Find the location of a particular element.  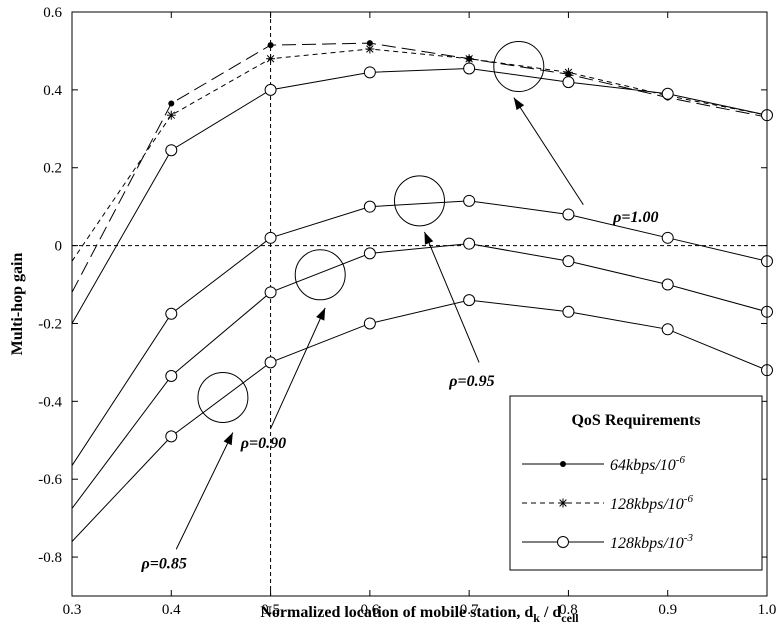

annotation-label: ρ=0.95 is located at coordinates (471, 381).